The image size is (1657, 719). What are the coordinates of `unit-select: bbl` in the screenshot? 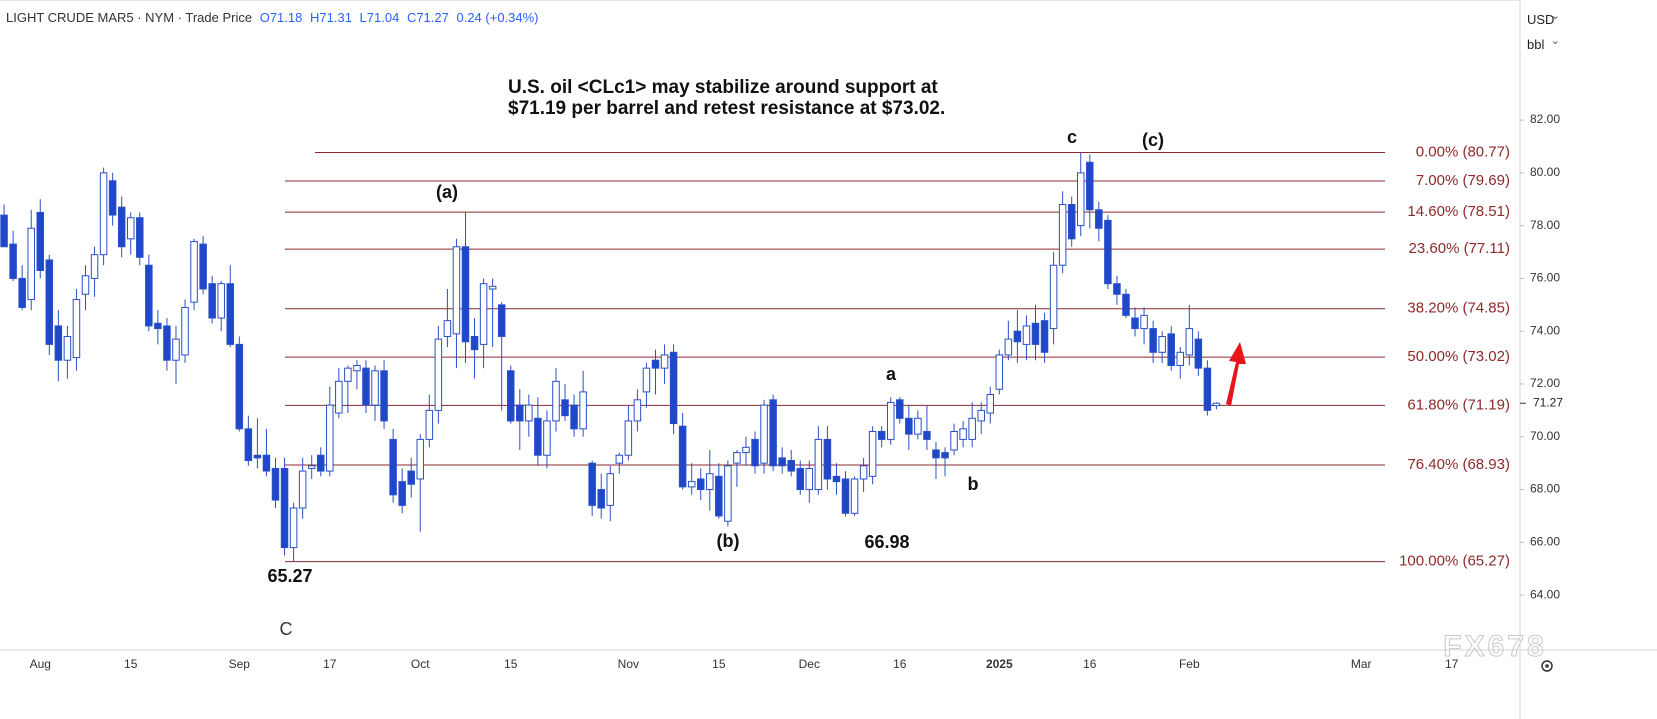 It's located at (1544, 43).